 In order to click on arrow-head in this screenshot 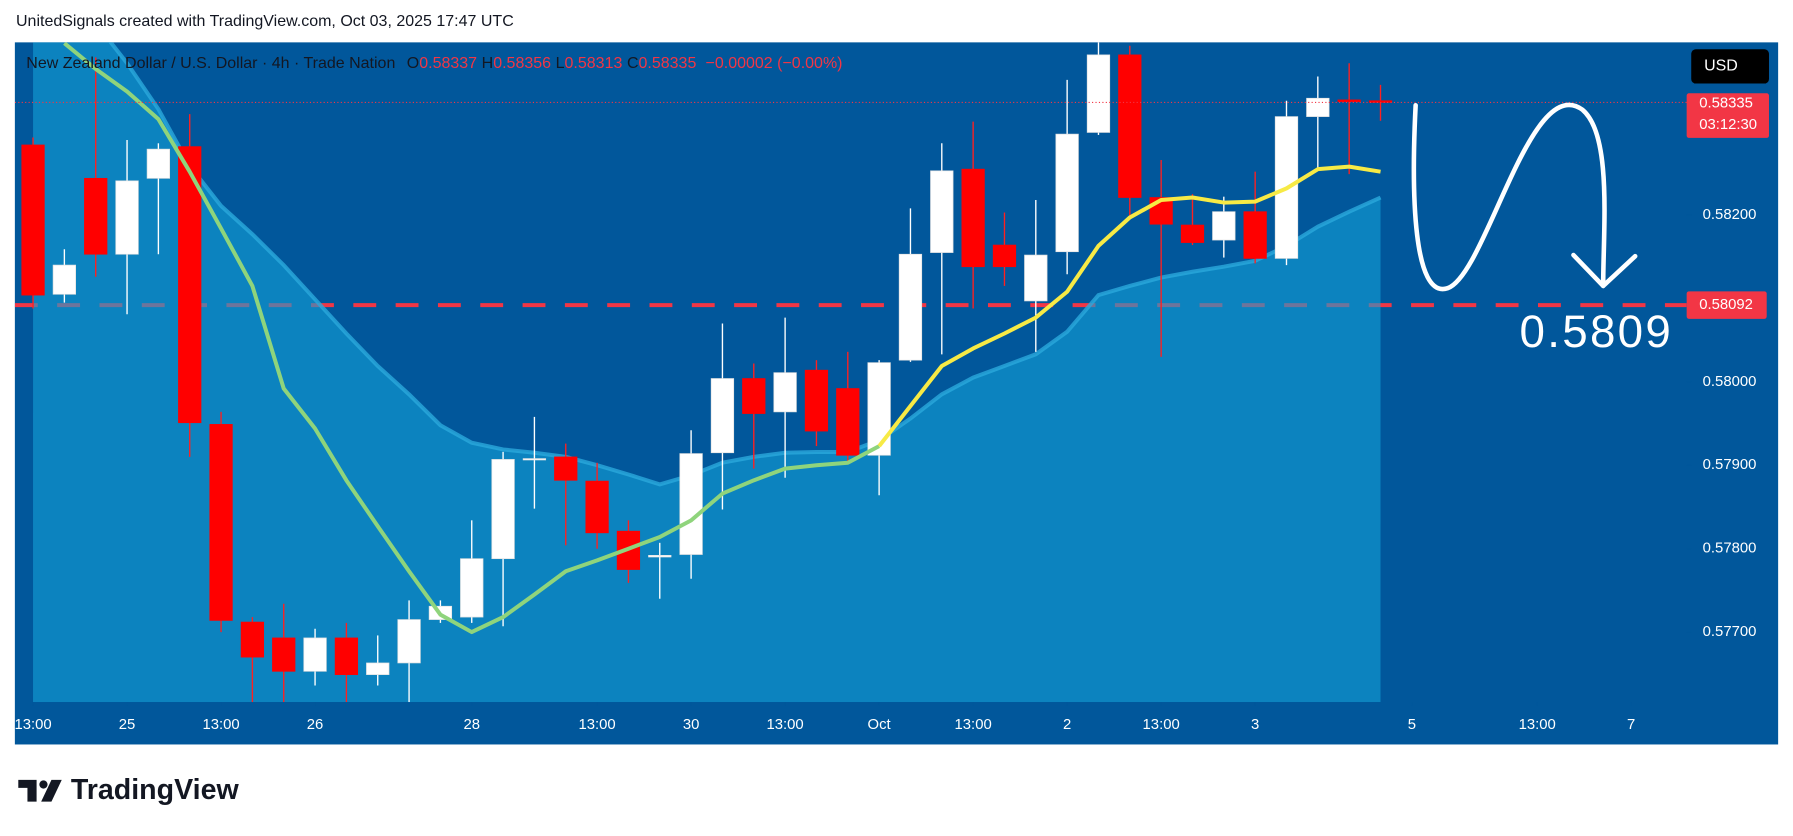, I will do `click(1604, 270)`.